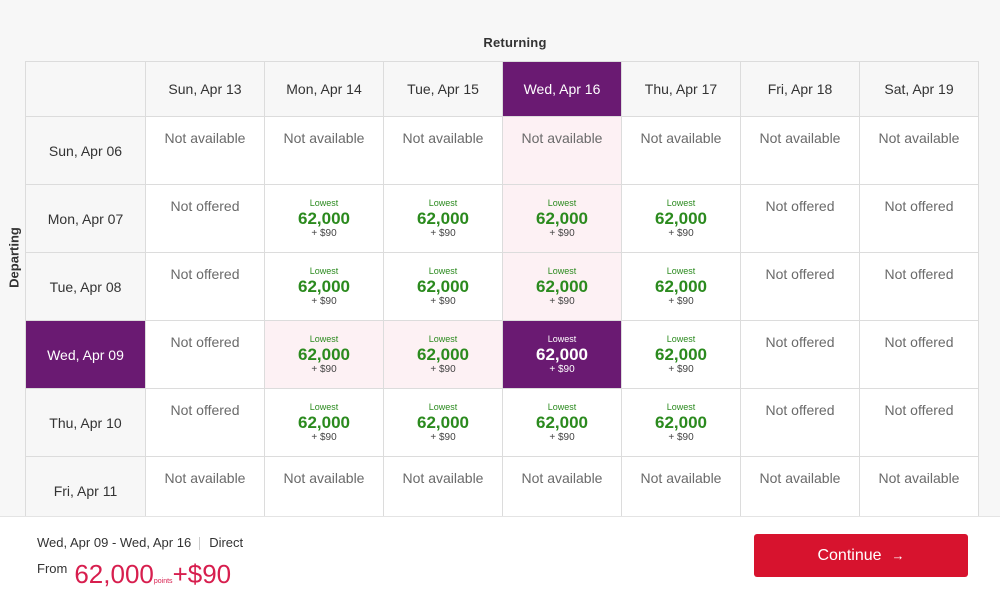 This screenshot has width=1000, height=595. I want to click on arrow-right-icon: →, so click(898, 555).